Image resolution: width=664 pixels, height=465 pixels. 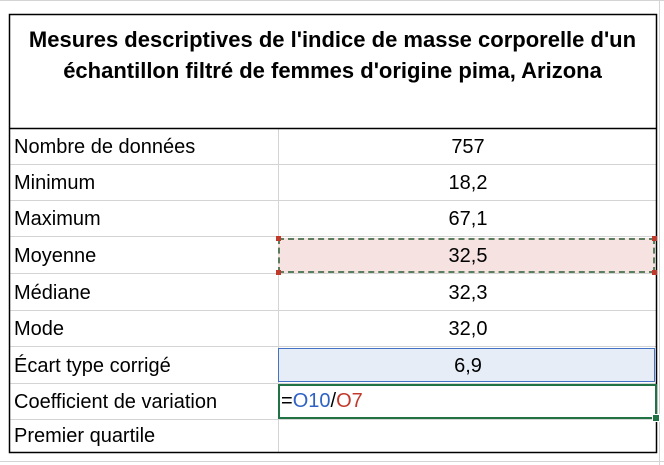 What do you see at coordinates (349, 401) in the screenshot?
I see `formula-ref-o7: O7` at bounding box center [349, 401].